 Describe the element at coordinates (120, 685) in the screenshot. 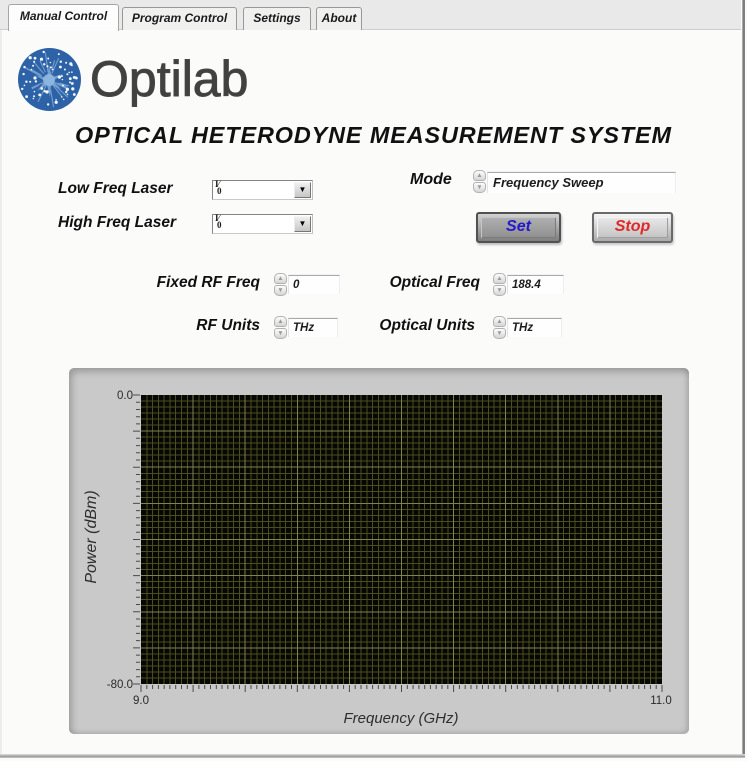

I see `svg-text: -80.0` at that location.